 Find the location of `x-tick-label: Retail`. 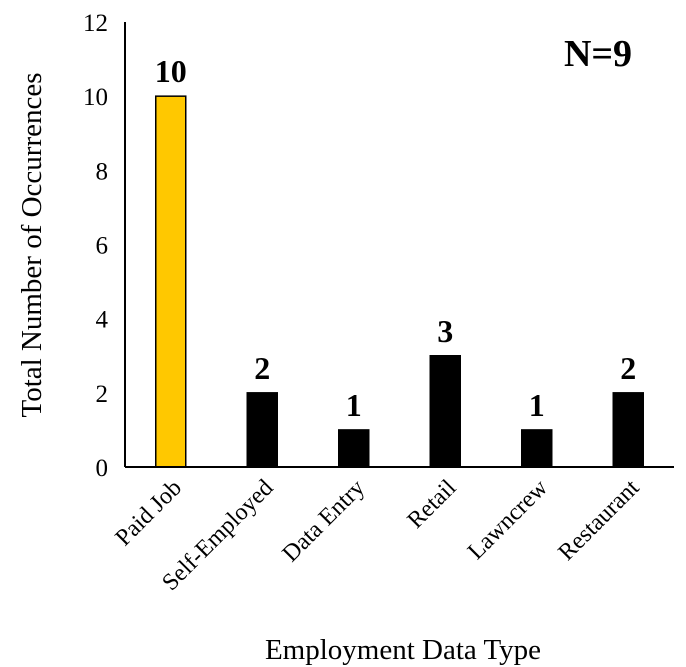

x-tick-label: Retail is located at coordinates (432, 504).